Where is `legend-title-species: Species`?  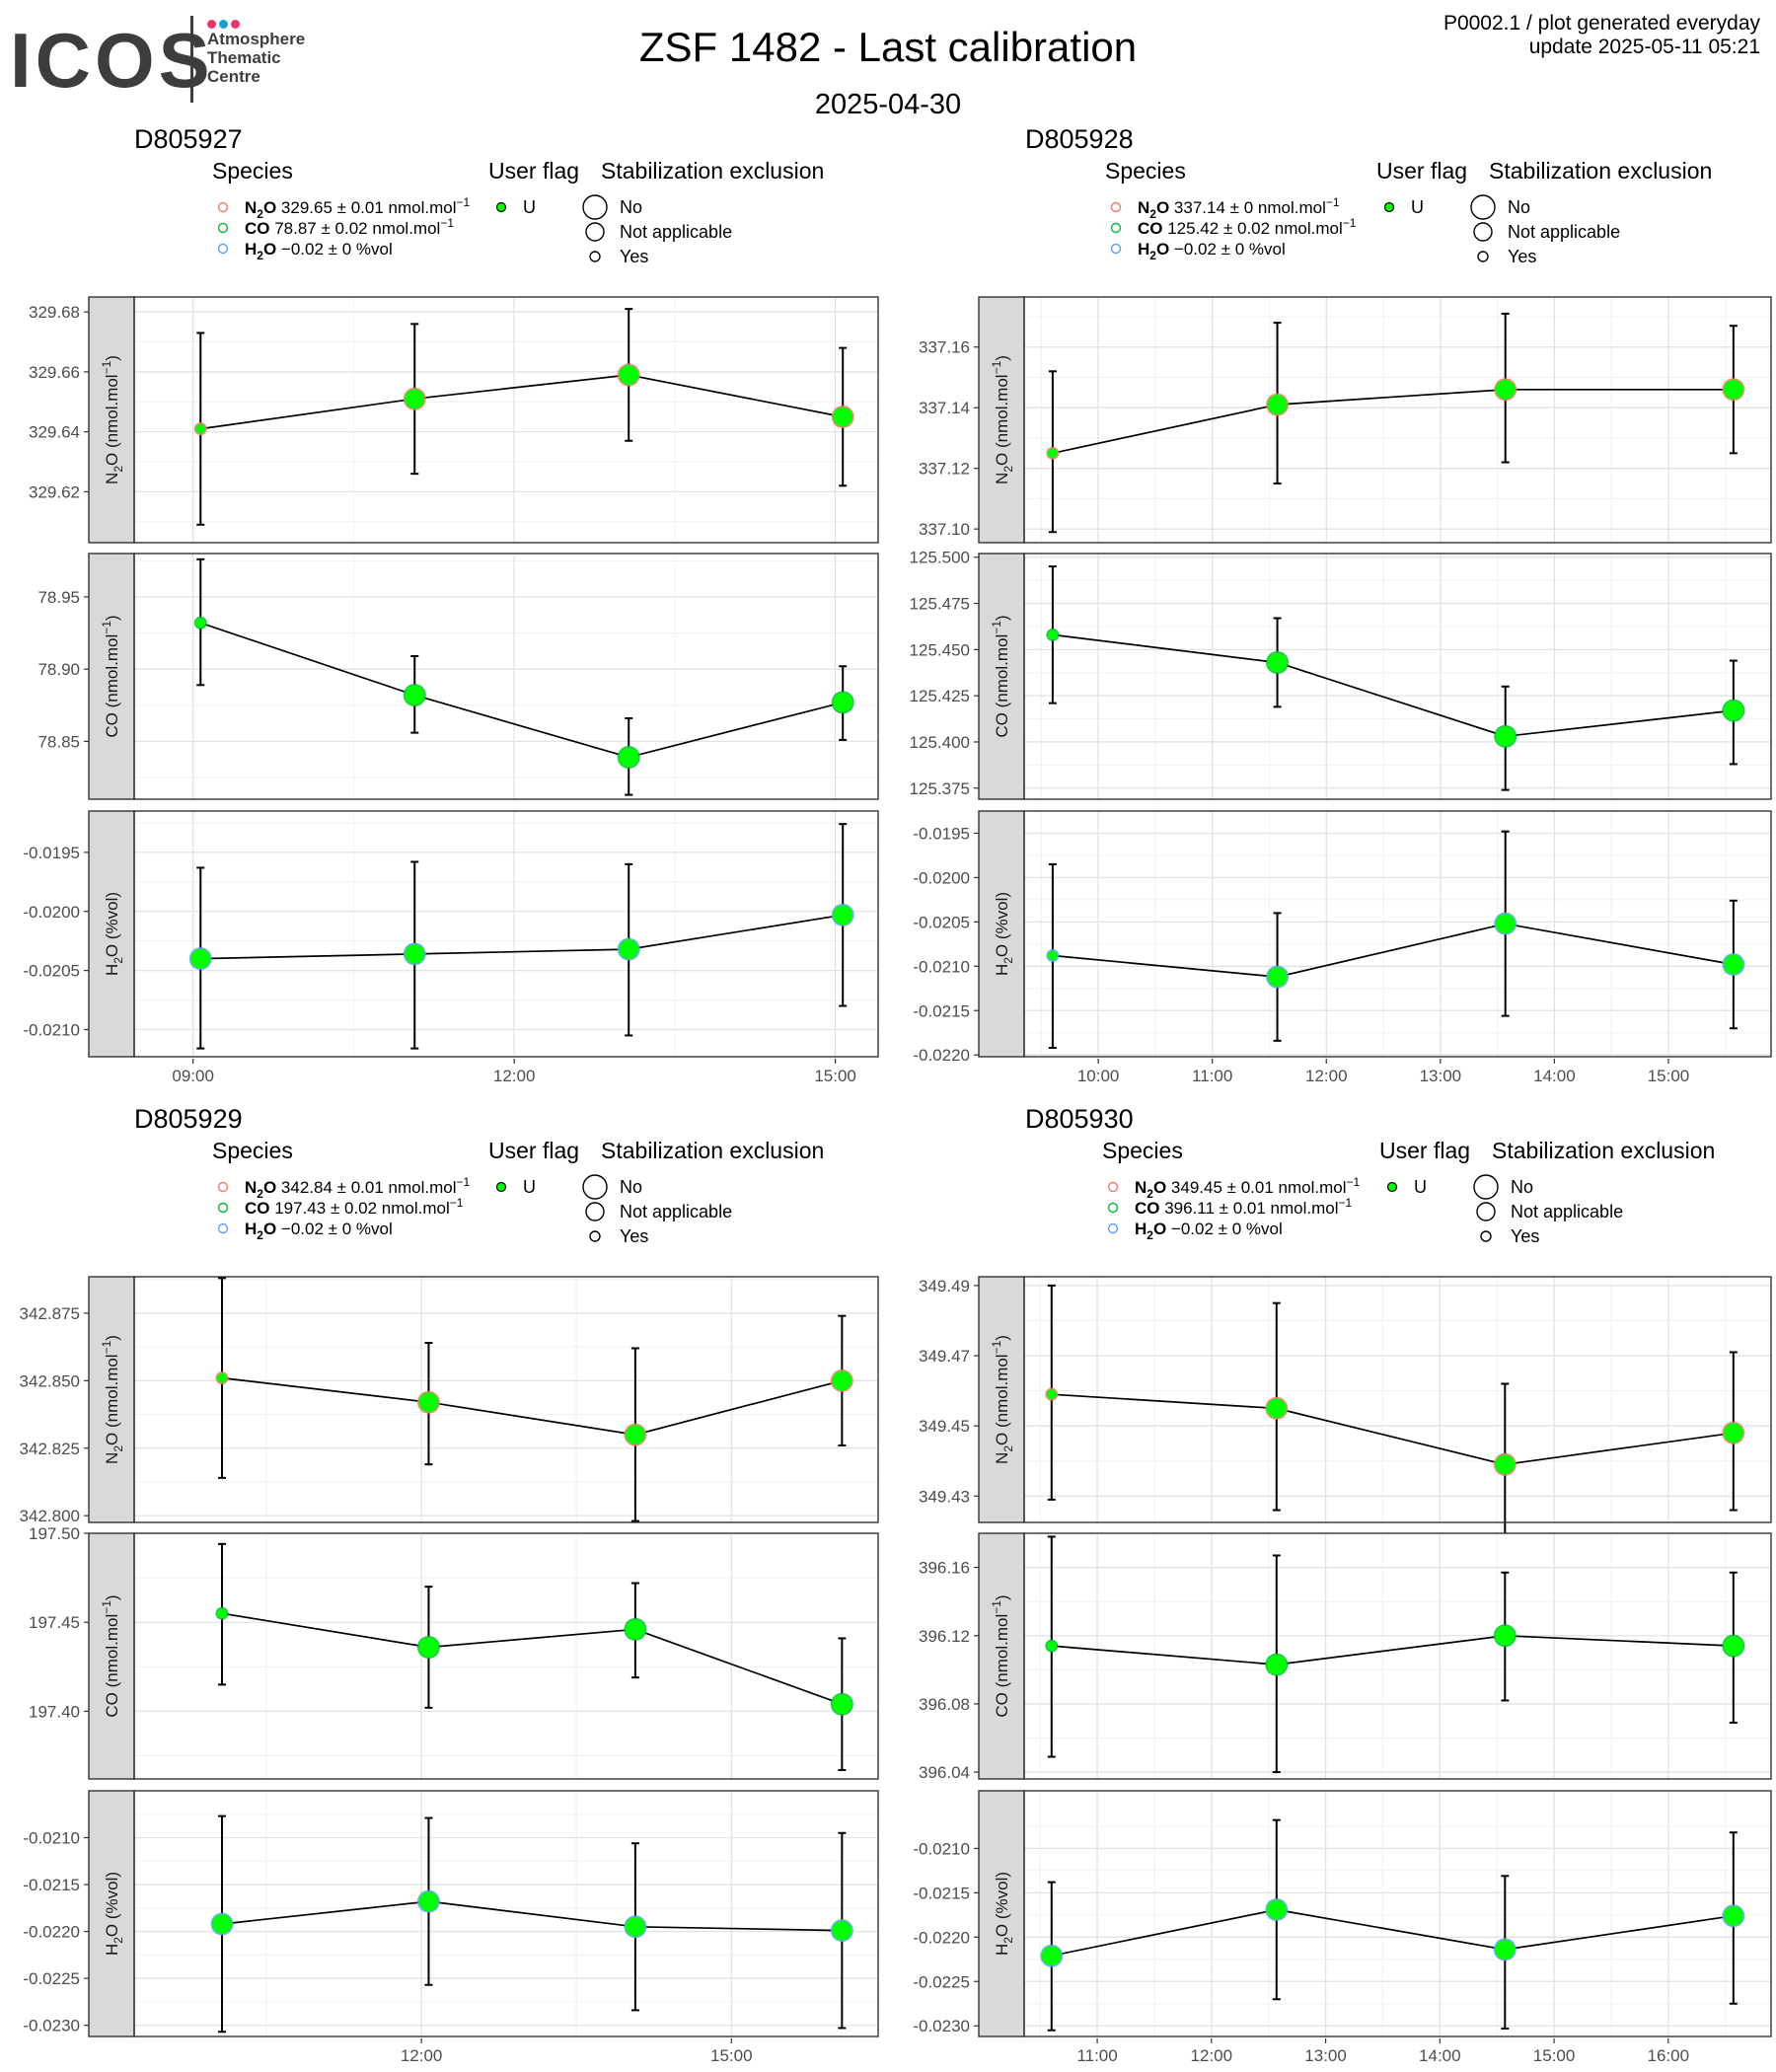
legend-title-species: Species is located at coordinates (1143, 1150).